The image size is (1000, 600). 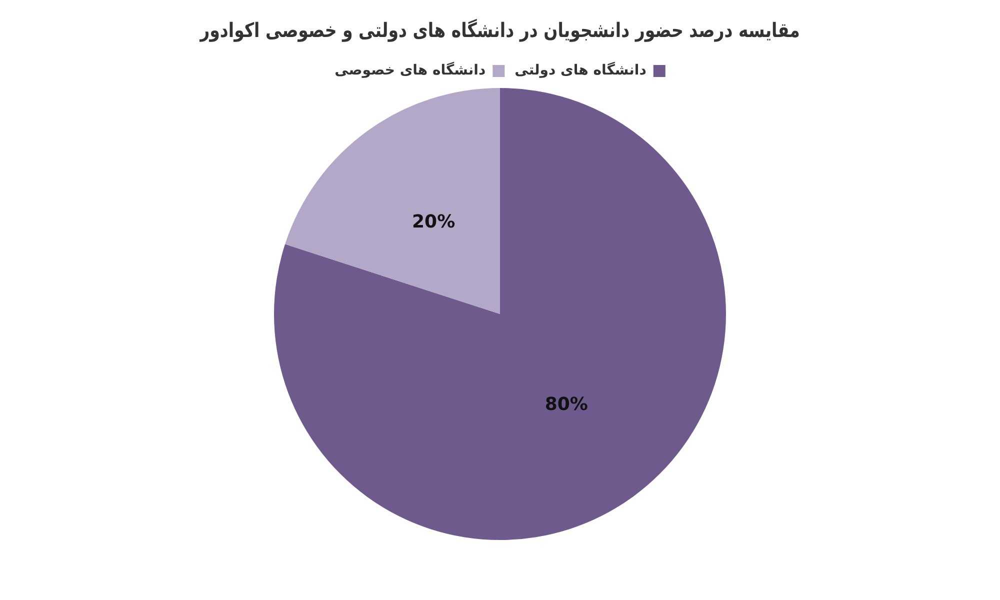 I want to click on data-label: 80%, so click(x=566, y=405).